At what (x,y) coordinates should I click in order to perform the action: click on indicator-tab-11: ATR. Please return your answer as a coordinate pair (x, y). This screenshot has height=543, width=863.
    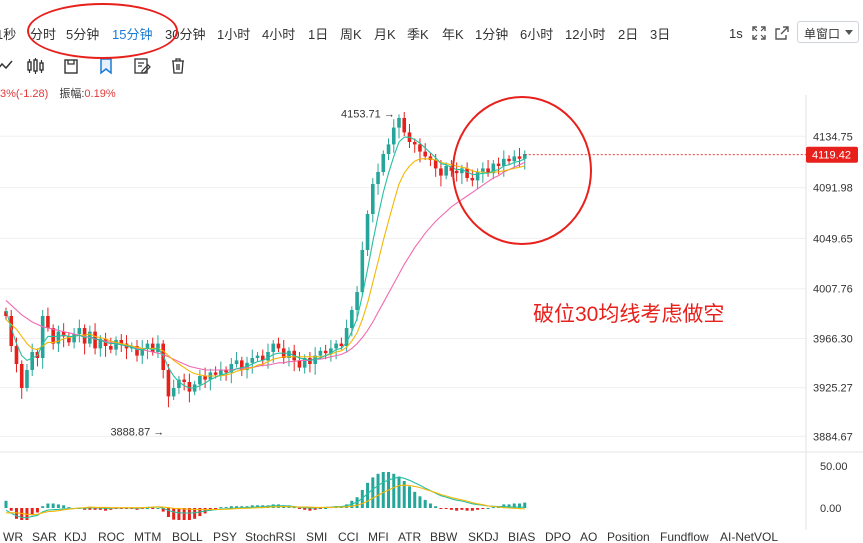
    Looking at the image, I should click on (410, 536).